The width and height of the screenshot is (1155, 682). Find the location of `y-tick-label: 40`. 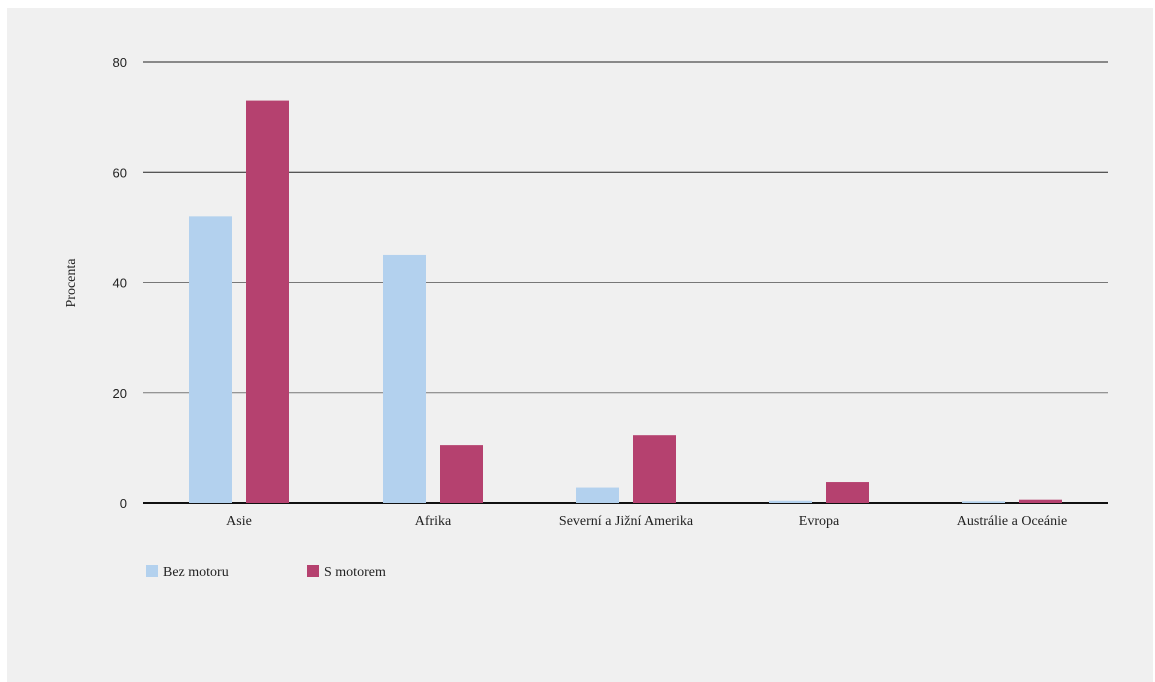

y-tick-label: 40 is located at coordinates (120, 283).